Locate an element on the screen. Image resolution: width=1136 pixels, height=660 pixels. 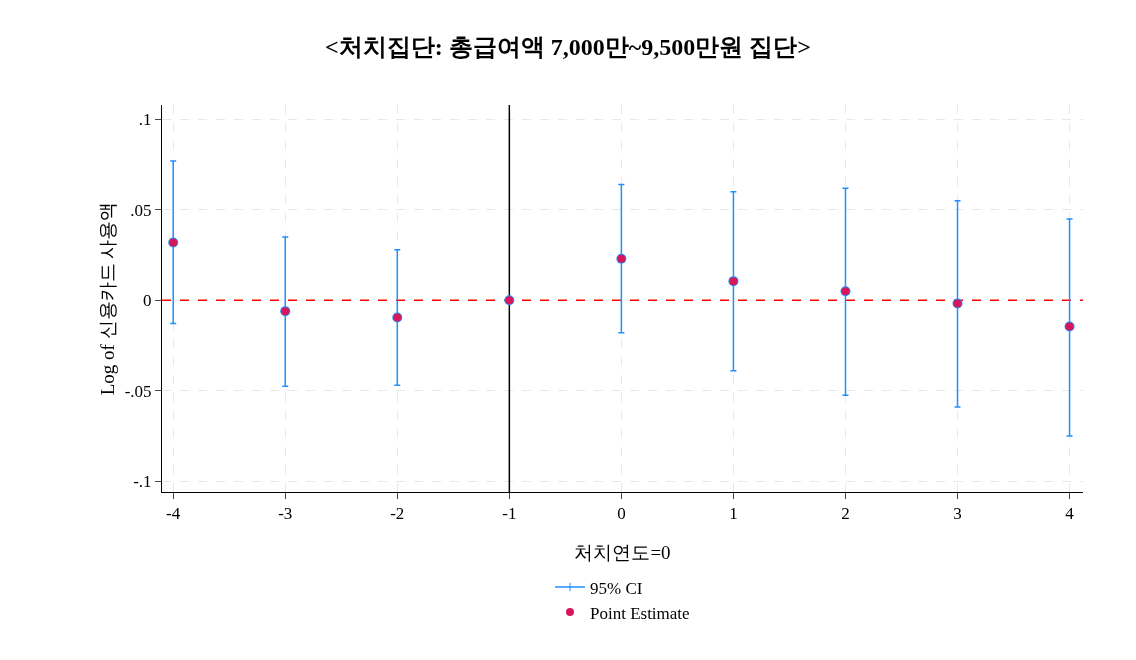
x-tick-label: 1 is located at coordinates (733, 514).